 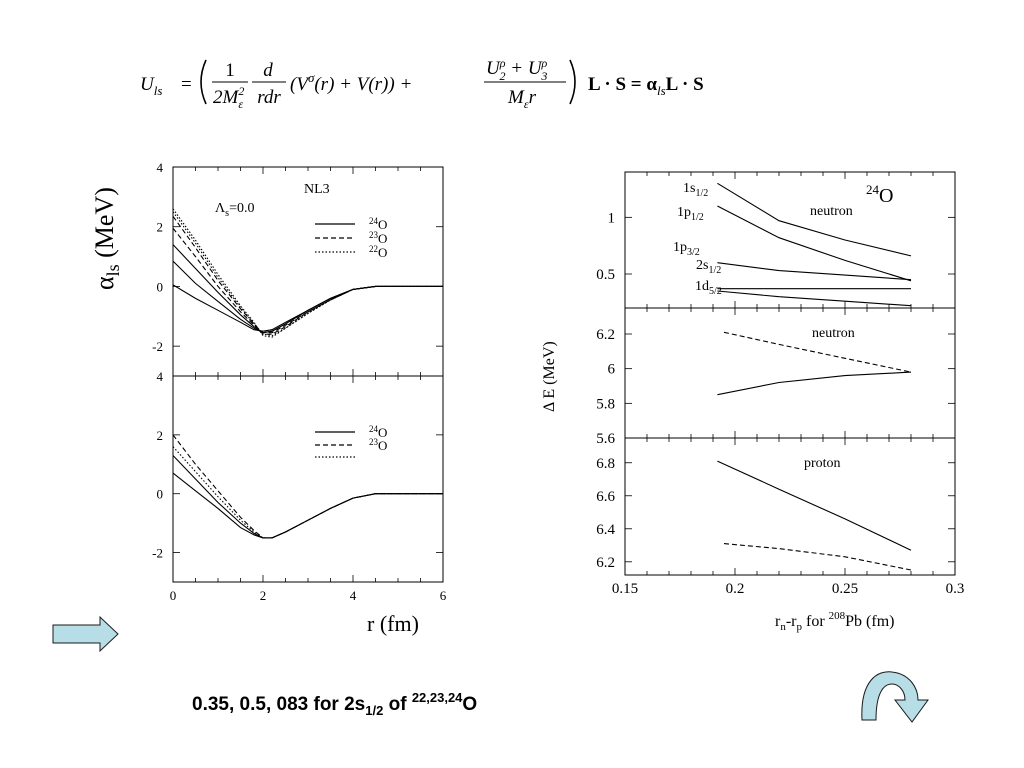 I want to click on alpha-y-axis-label: αls (MeV), so click(x=106, y=238).